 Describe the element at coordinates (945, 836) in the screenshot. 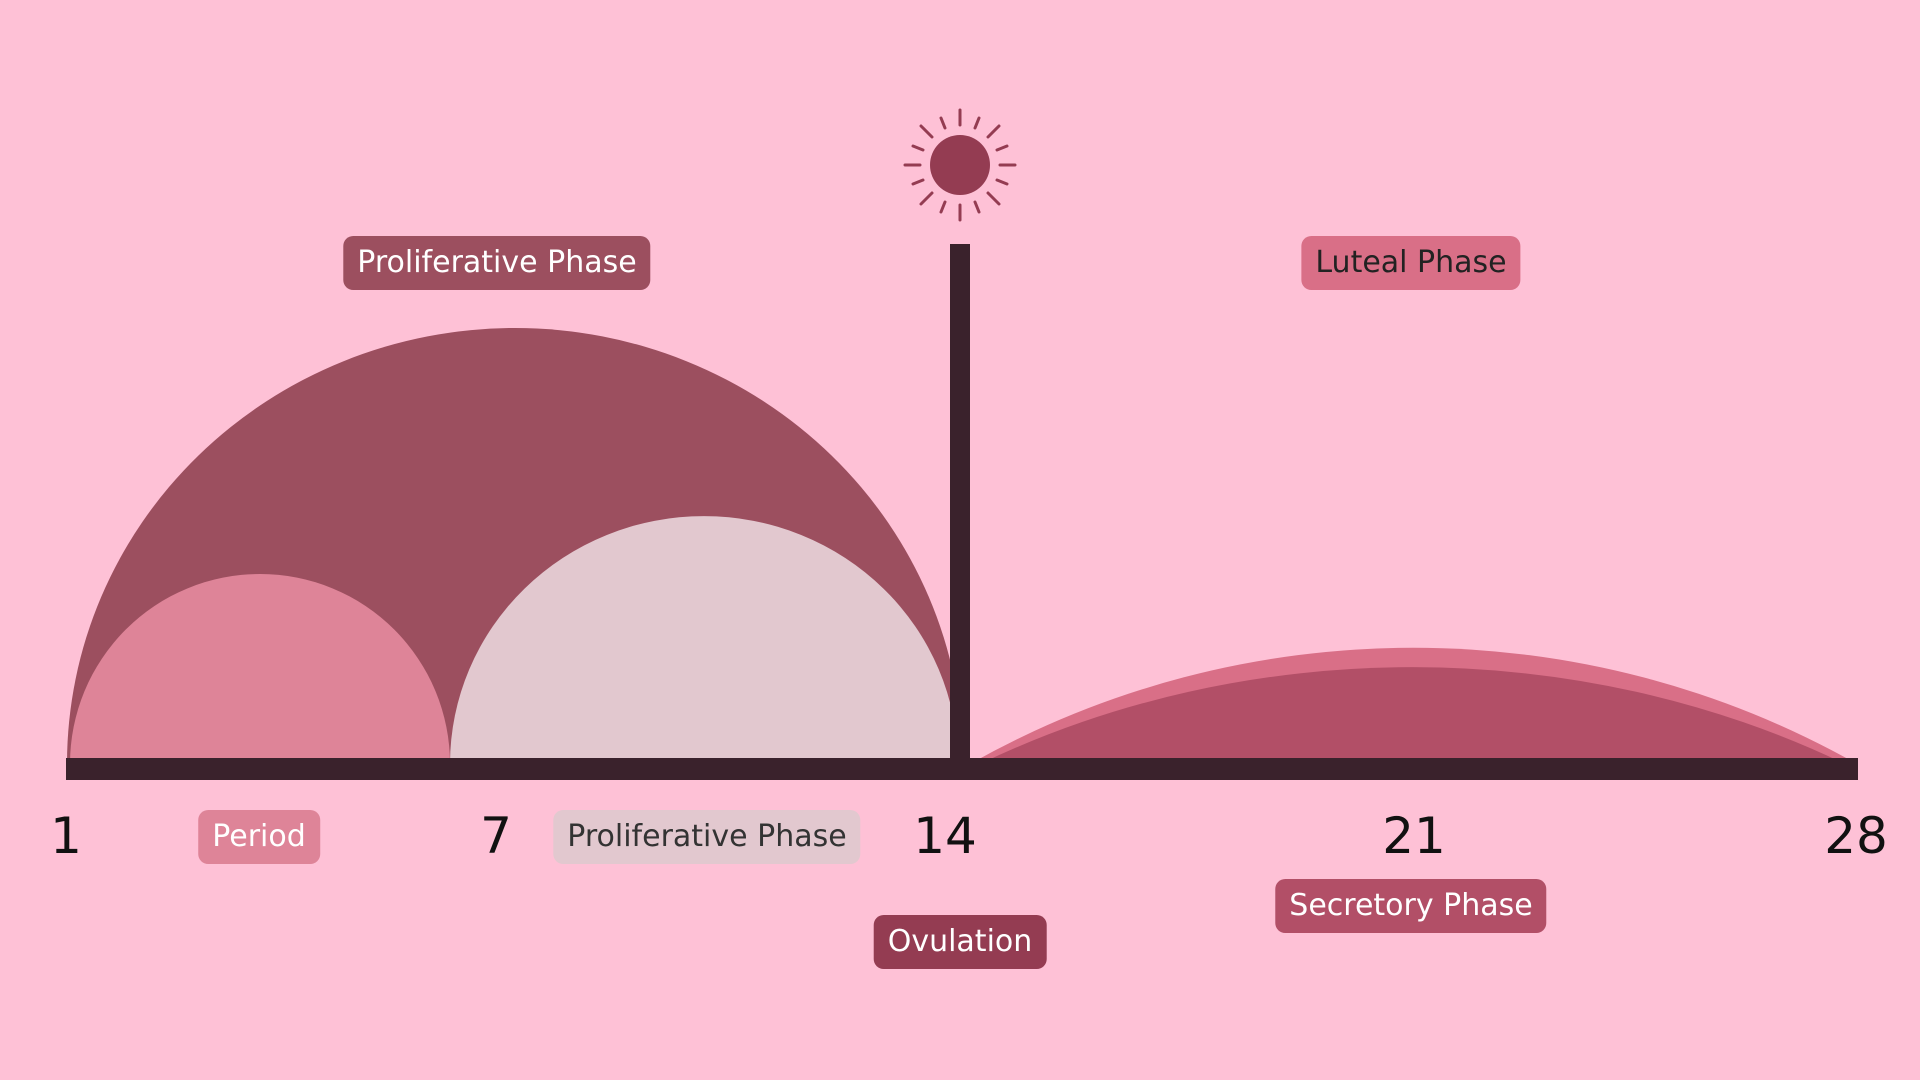

I see `day-tick-14: 14` at that location.